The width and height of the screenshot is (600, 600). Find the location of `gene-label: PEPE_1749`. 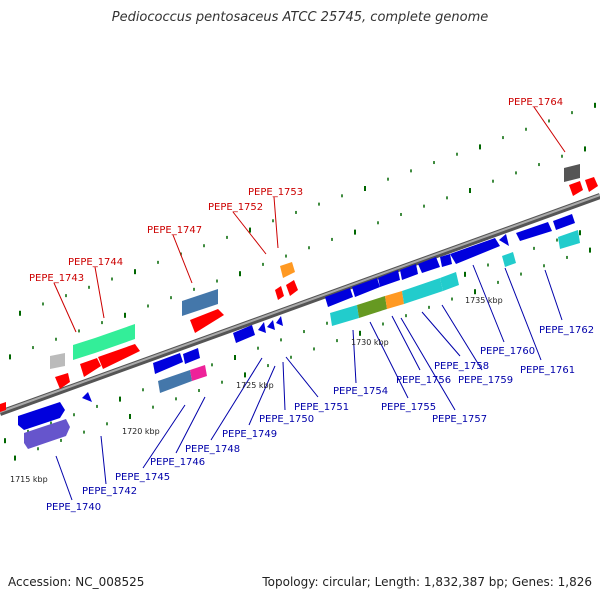

gene-label: PEPE_1749 is located at coordinates (249, 434).